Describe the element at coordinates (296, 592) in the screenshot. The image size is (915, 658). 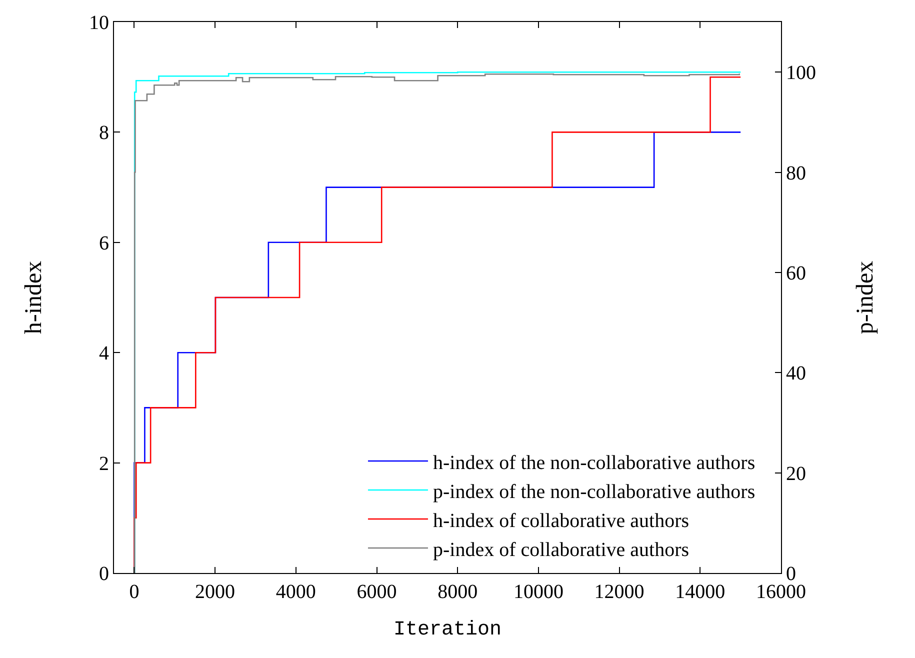
I see `x-tick-label: 4000` at that location.